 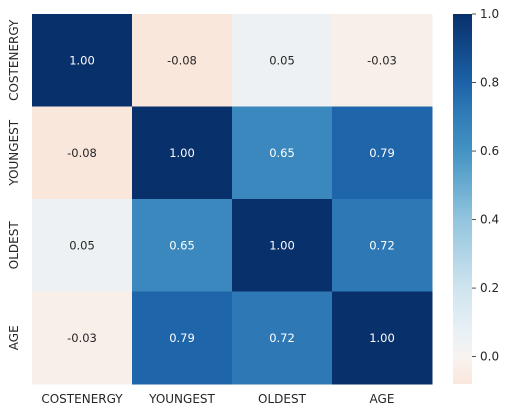 I want to click on y-axis-labels: COSTENERGY YOUNGEST OLDEST AGE, so click(x=14, y=184).